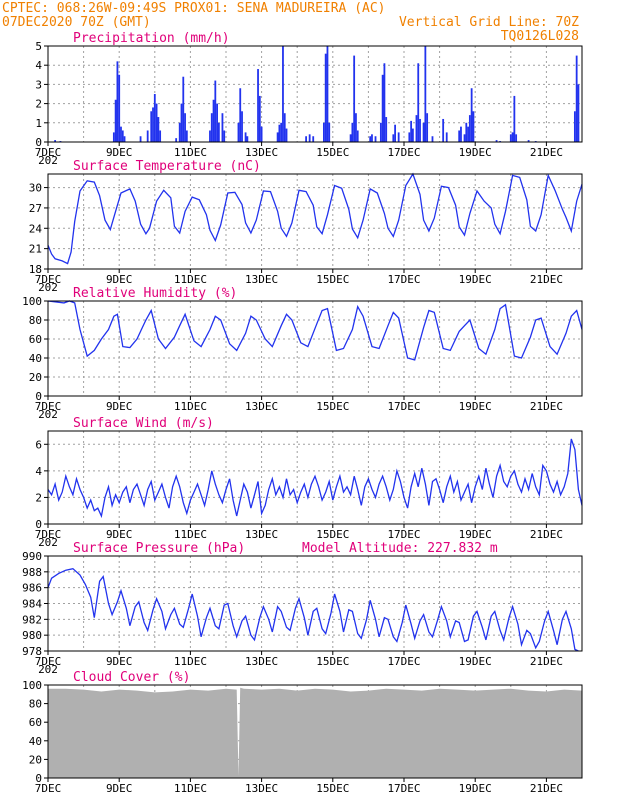 The image size is (618, 800). I want to click on y-tick-label: 60, so click(35, 722).